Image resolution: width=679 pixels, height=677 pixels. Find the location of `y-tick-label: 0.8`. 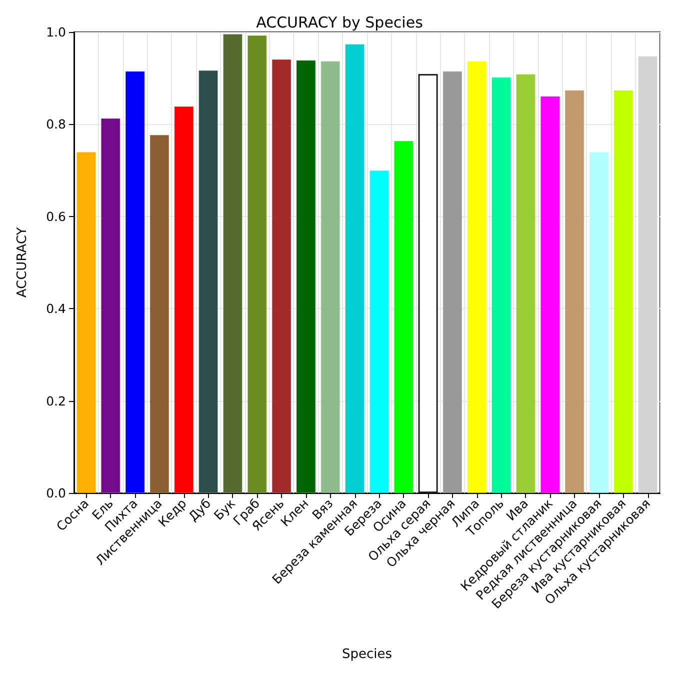

y-tick-label: 0.8 is located at coordinates (56, 124).